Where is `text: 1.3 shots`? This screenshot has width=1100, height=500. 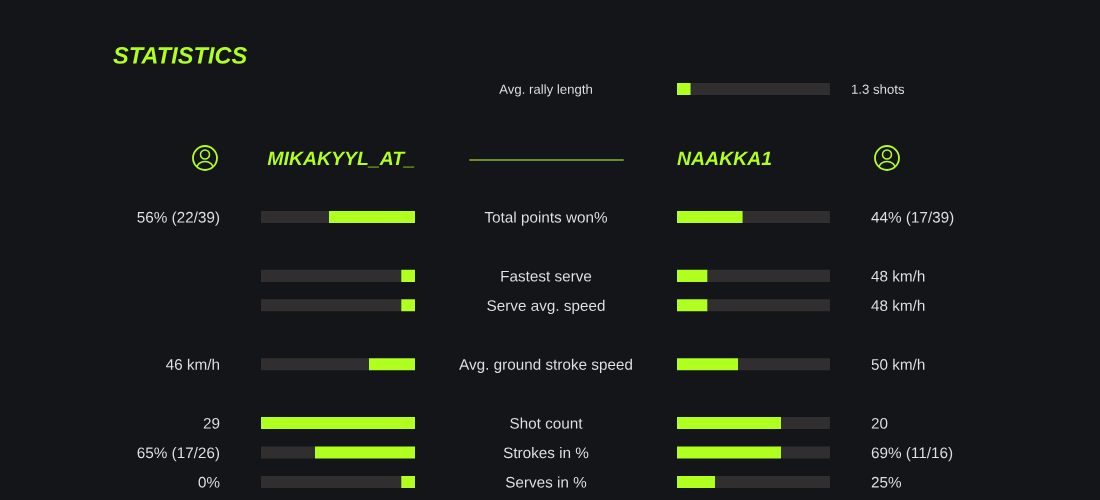
text: 1.3 shots is located at coordinates (878, 89).